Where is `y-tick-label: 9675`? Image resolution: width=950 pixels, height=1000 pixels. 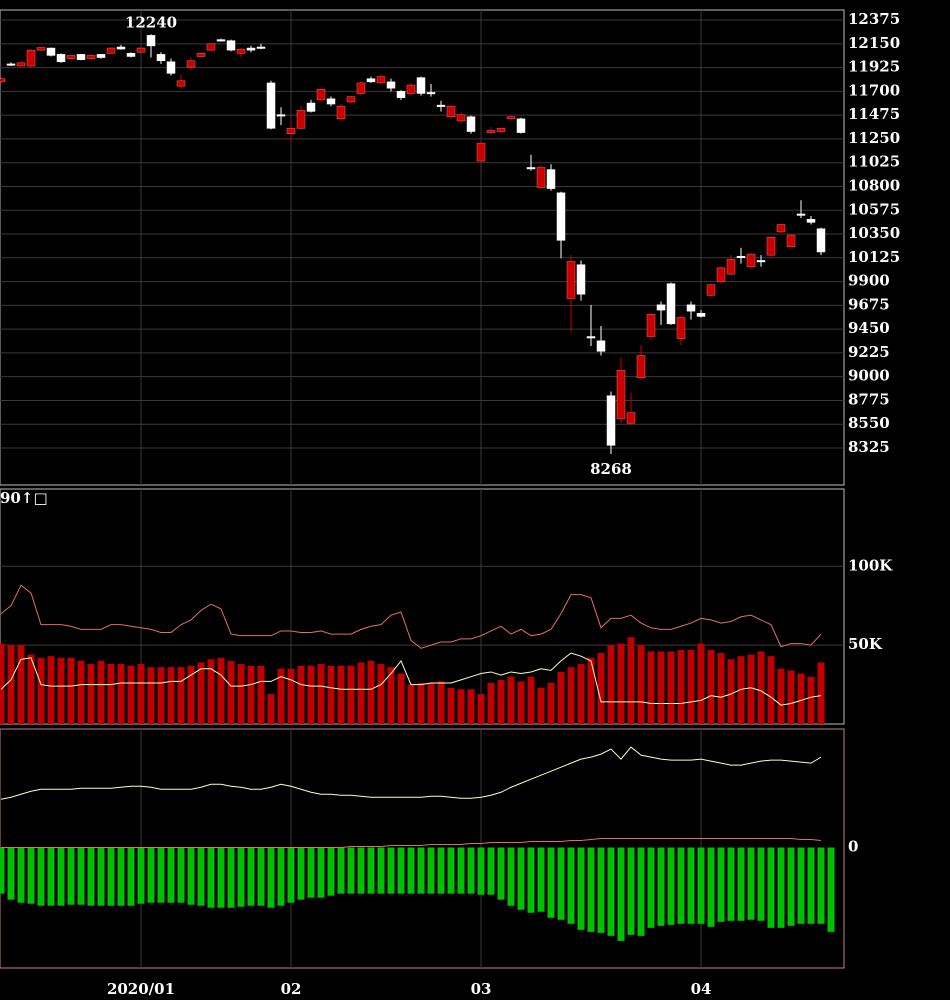
y-tick-label: 9675 is located at coordinates (869, 304).